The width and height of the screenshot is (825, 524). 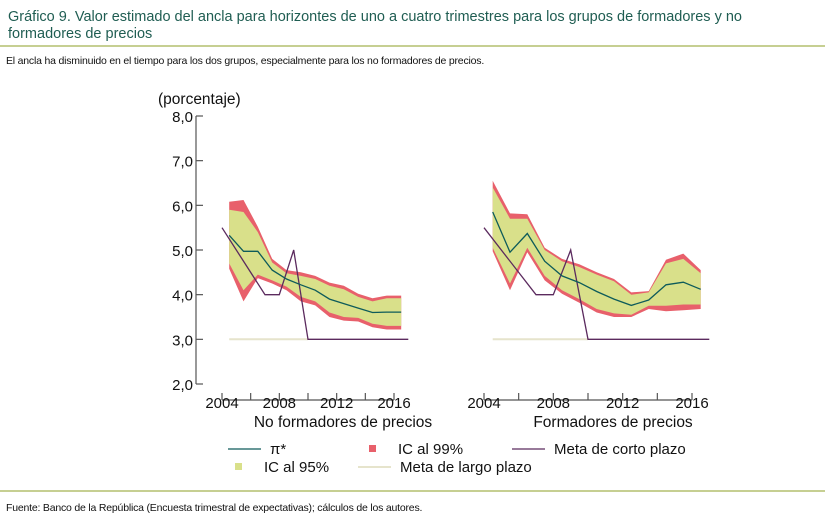 What do you see at coordinates (466, 467) in the screenshot?
I see `legend-meta_largo-label: Meta de largo plazo` at bounding box center [466, 467].